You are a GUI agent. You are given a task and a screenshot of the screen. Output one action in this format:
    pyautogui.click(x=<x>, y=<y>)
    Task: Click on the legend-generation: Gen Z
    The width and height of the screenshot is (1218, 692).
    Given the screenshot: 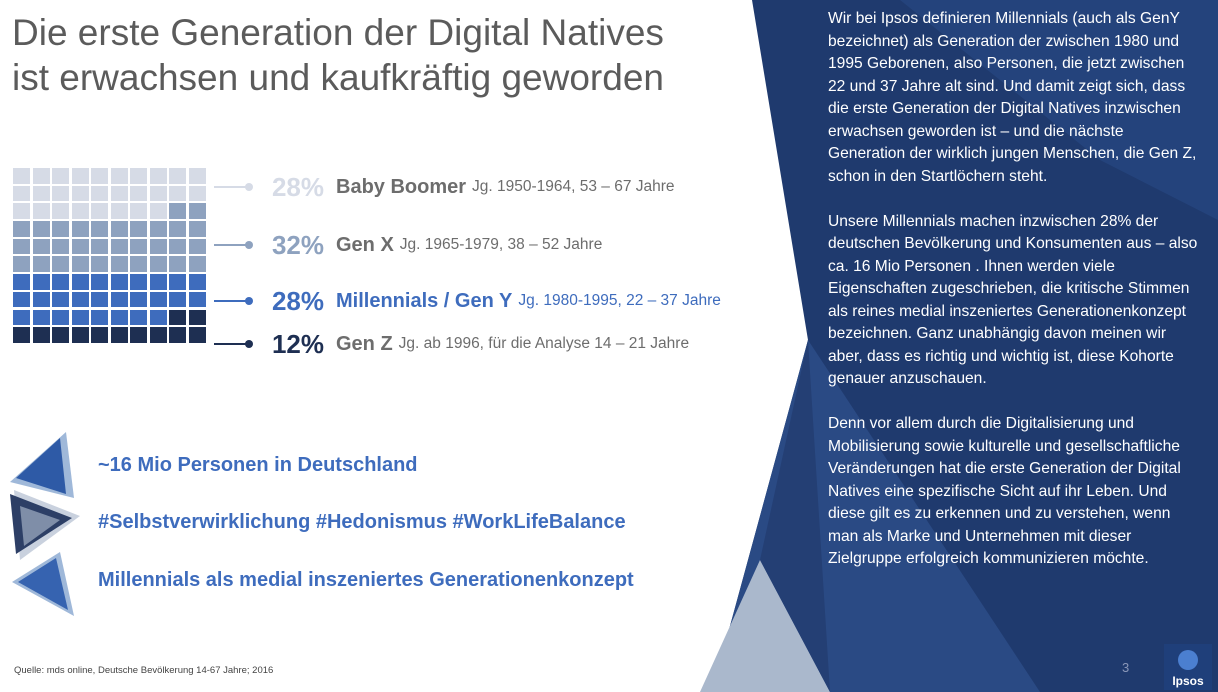 What is the action you would take?
    pyautogui.click(x=364, y=343)
    